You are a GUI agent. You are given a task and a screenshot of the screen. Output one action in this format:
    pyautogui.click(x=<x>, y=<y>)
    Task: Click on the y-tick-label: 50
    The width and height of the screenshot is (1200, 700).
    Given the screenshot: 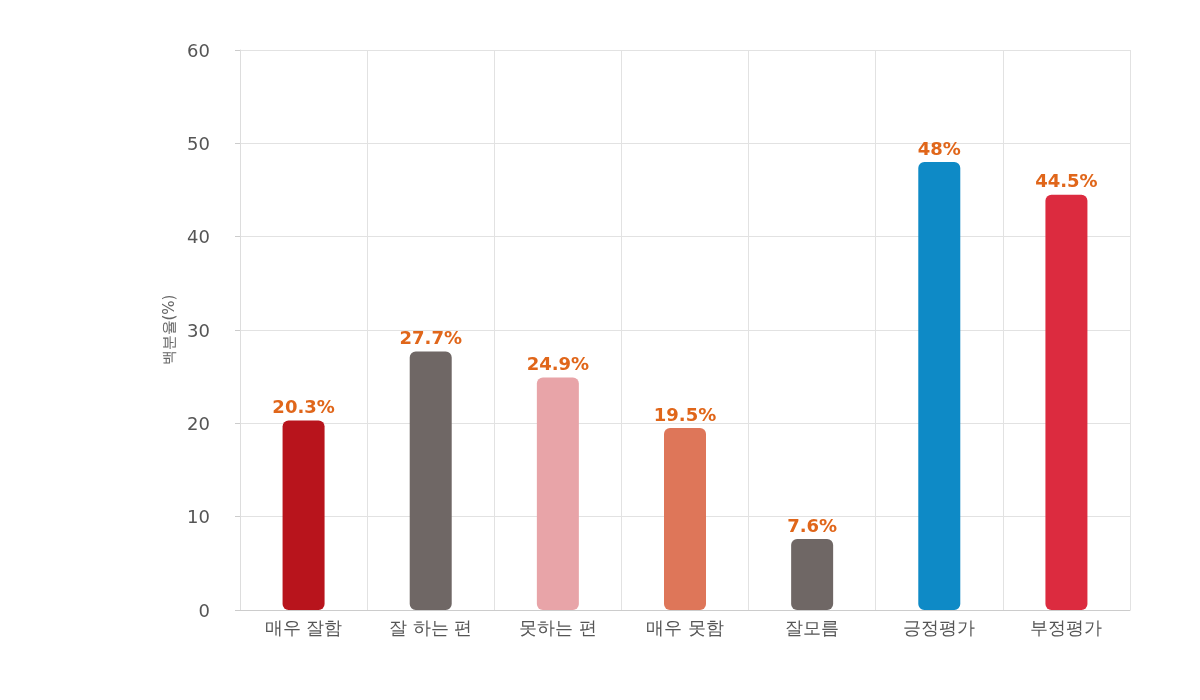 What is the action you would take?
    pyautogui.click(x=198, y=143)
    